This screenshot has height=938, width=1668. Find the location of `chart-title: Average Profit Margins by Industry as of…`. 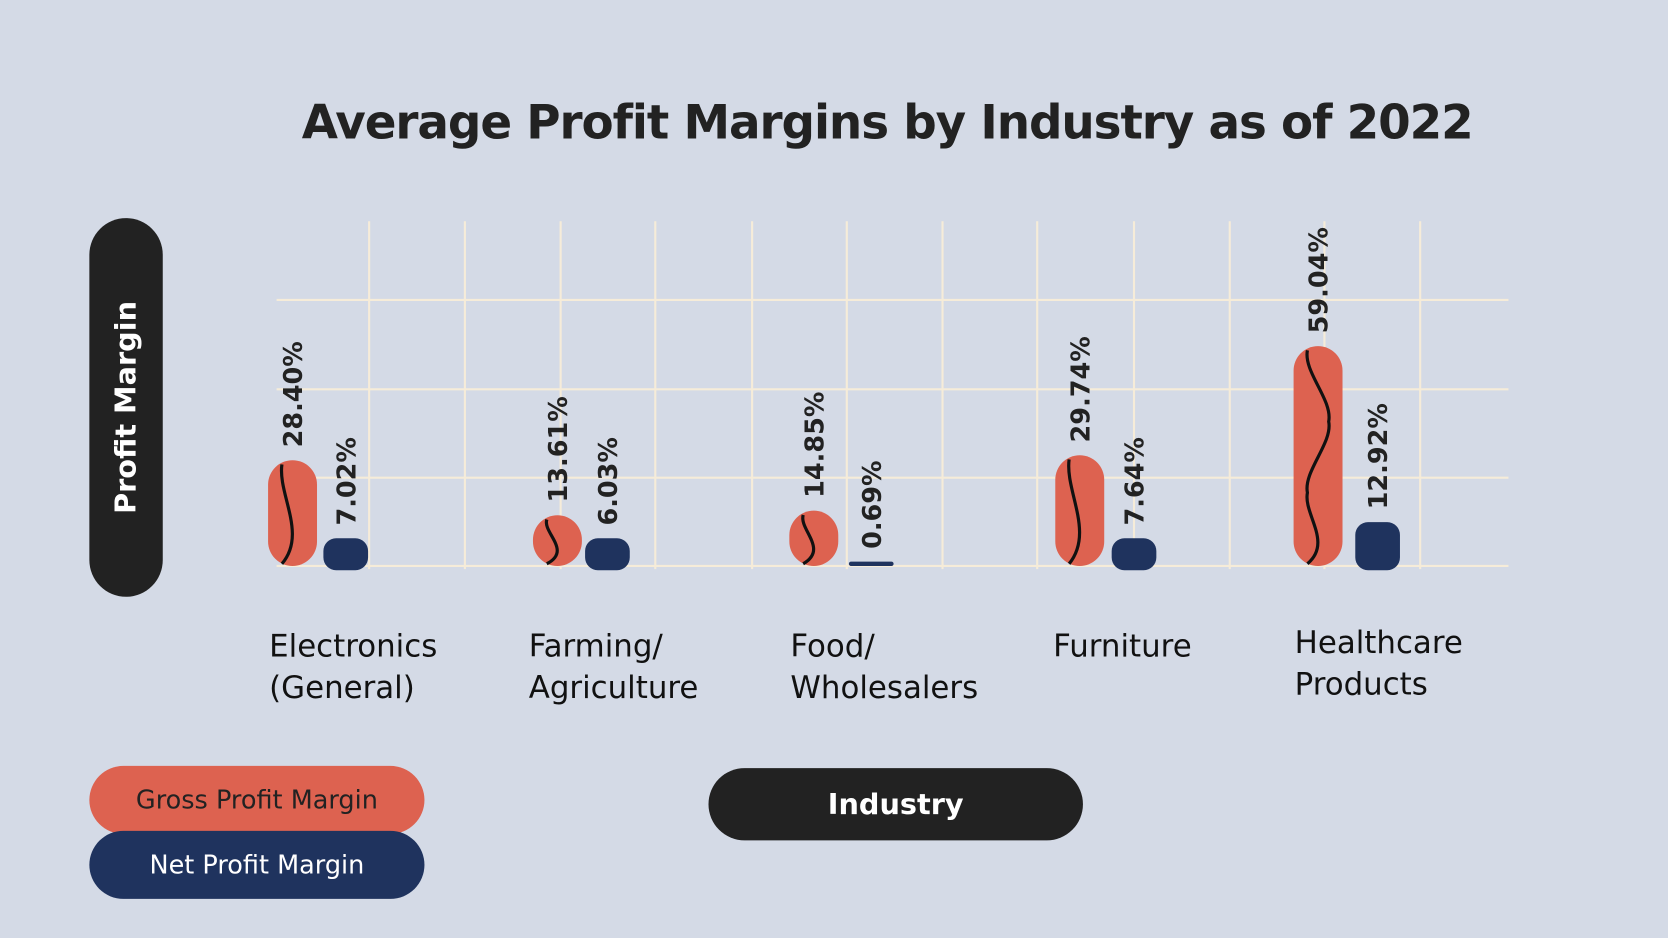

chart-title: Average Profit Margins by Industry as of… is located at coordinates (887, 122).